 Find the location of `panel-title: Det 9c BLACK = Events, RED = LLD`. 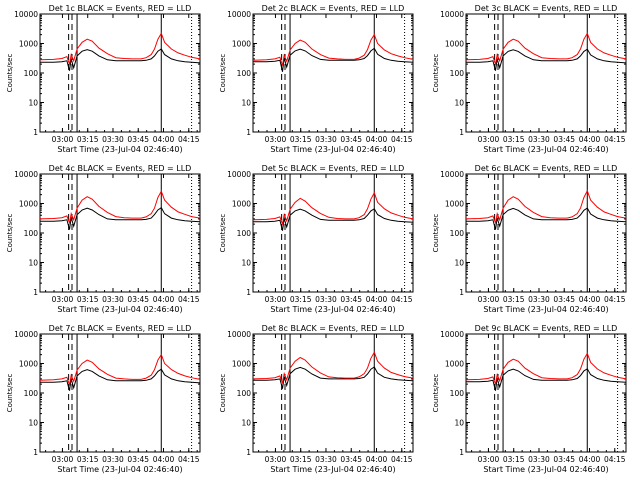

panel-title: Det 9c BLACK = Events, RED = LLD is located at coordinates (546, 328).